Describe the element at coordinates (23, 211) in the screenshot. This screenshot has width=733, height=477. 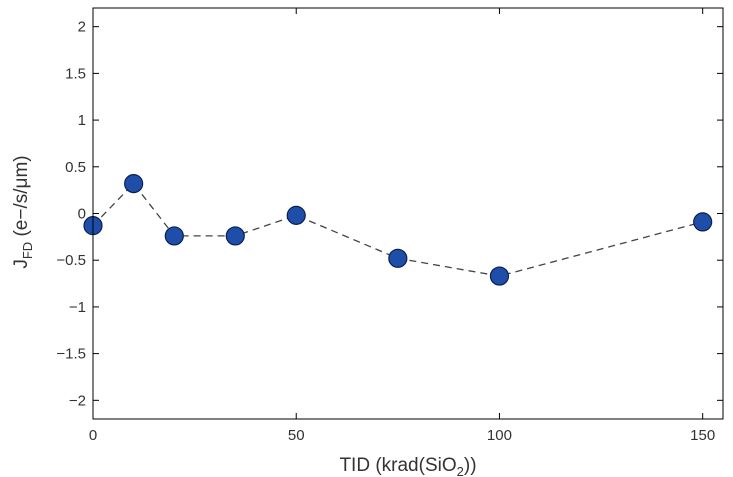
I see `y-axis-label: JFD (e−/s/μm)` at that location.